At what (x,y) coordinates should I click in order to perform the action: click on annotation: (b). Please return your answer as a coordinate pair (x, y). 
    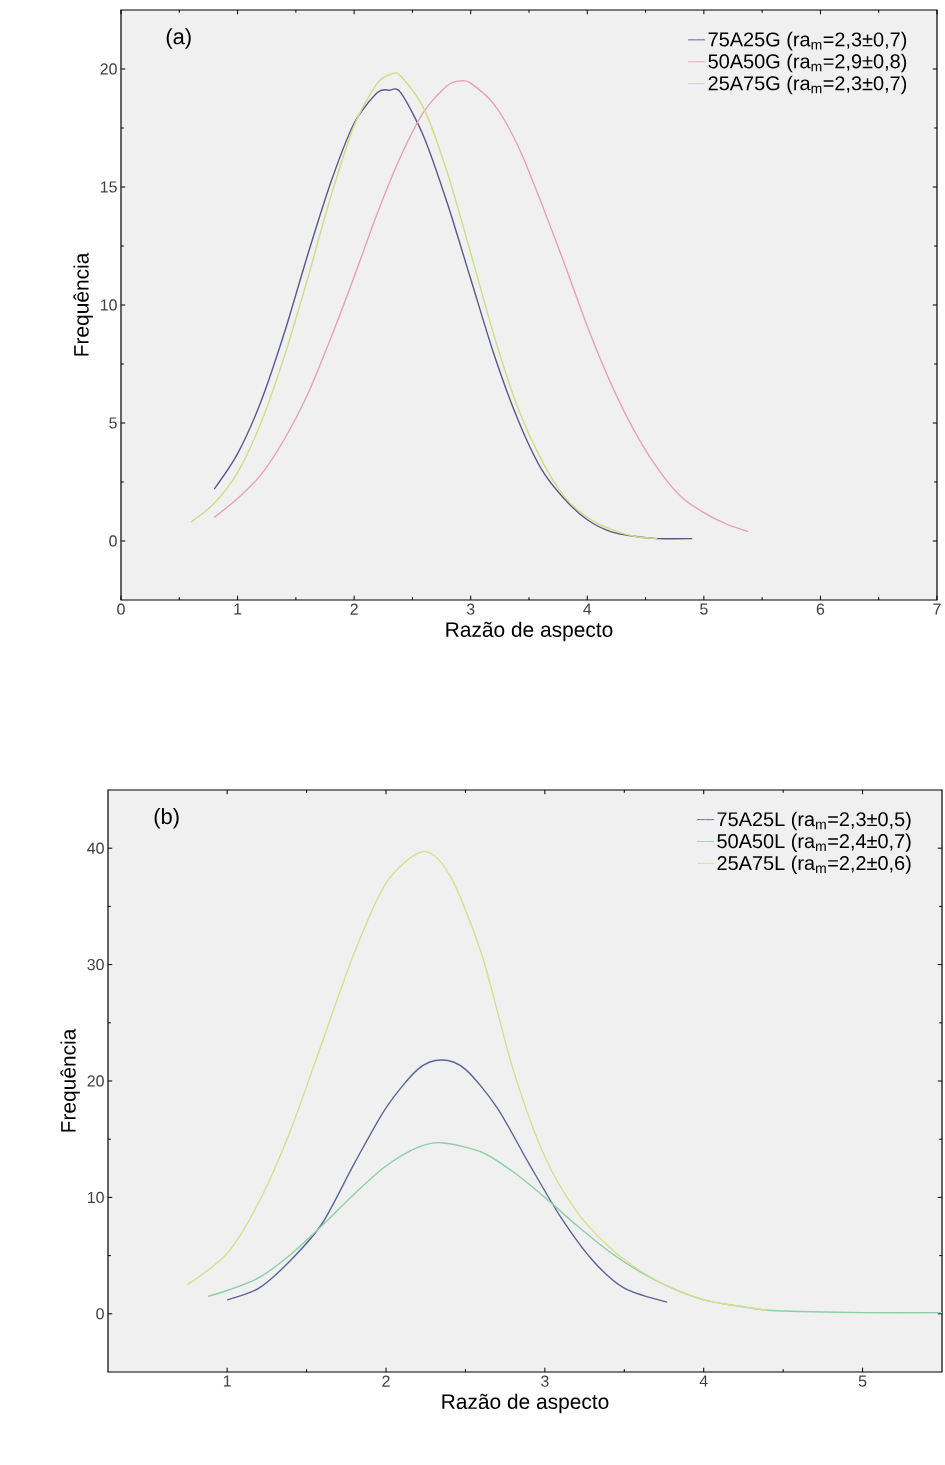
    Looking at the image, I should click on (166, 818).